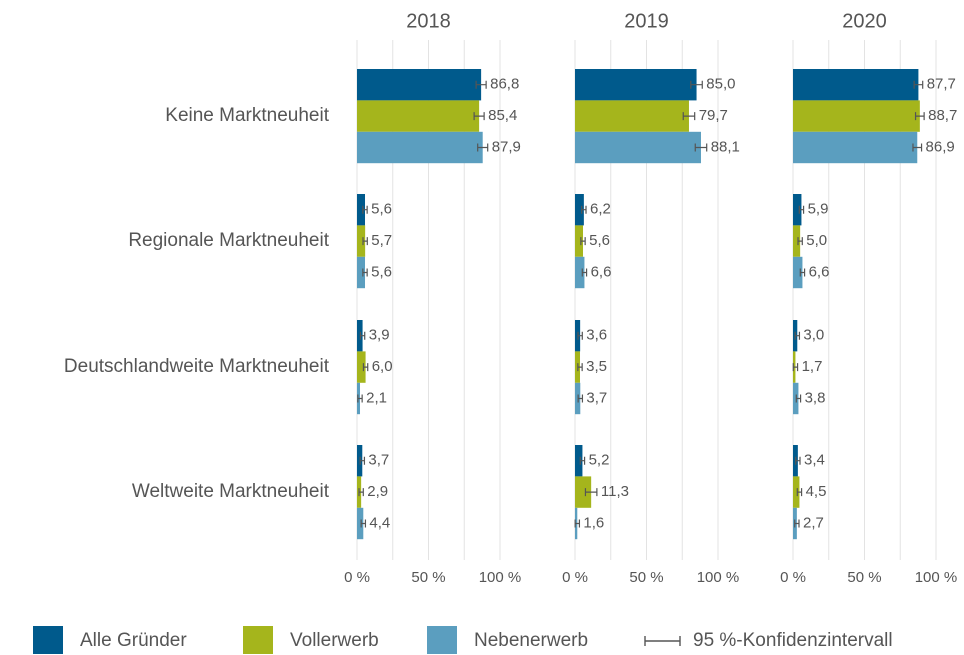 The image size is (964, 655). What do you see at coordinates (814, 460) in the screenshot?
I see `value-label: 3,4` at bounding box center [814, 460].